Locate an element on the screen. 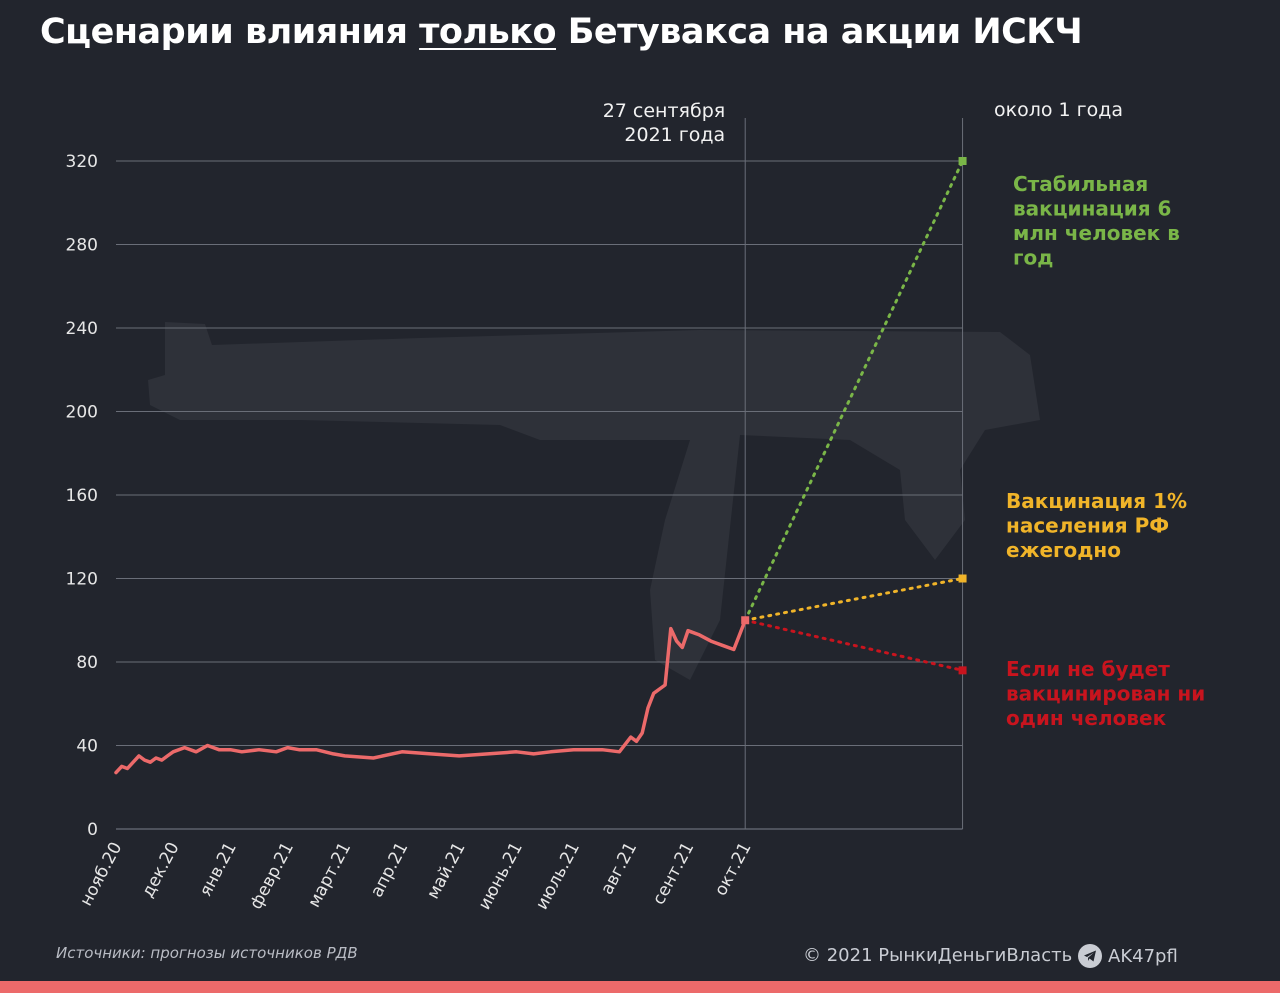  bottom-accent-bar is located at coordinates (640, 987).